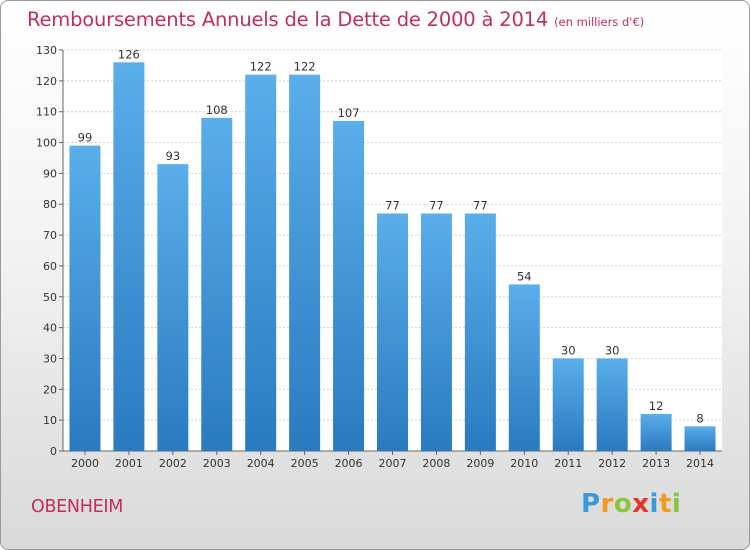 This screenshot has width=750, height=550. I want to click on x-tick-label: 2008, so click(436, 463).